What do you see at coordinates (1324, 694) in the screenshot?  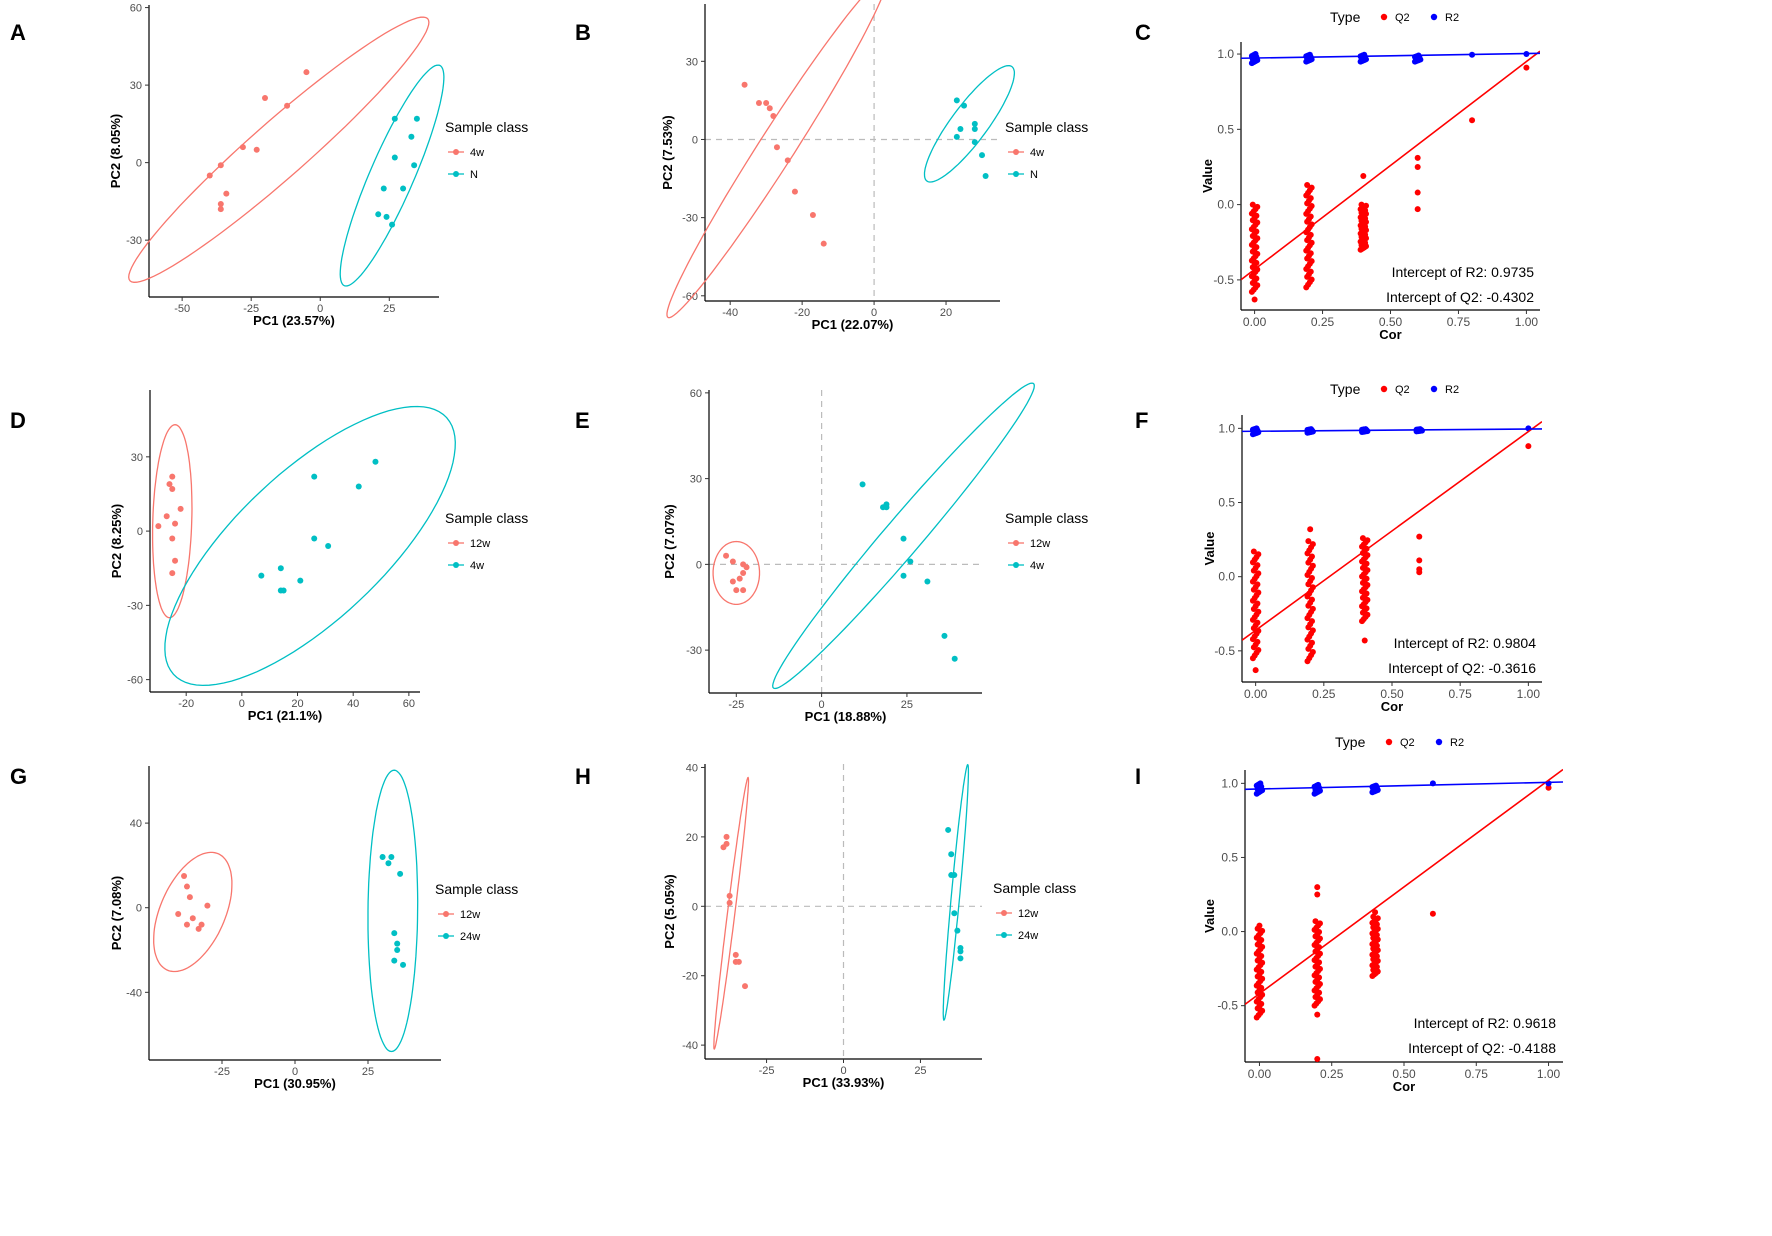 I see `x-tick-label: 0.25` at bounding box center [1324, 694].